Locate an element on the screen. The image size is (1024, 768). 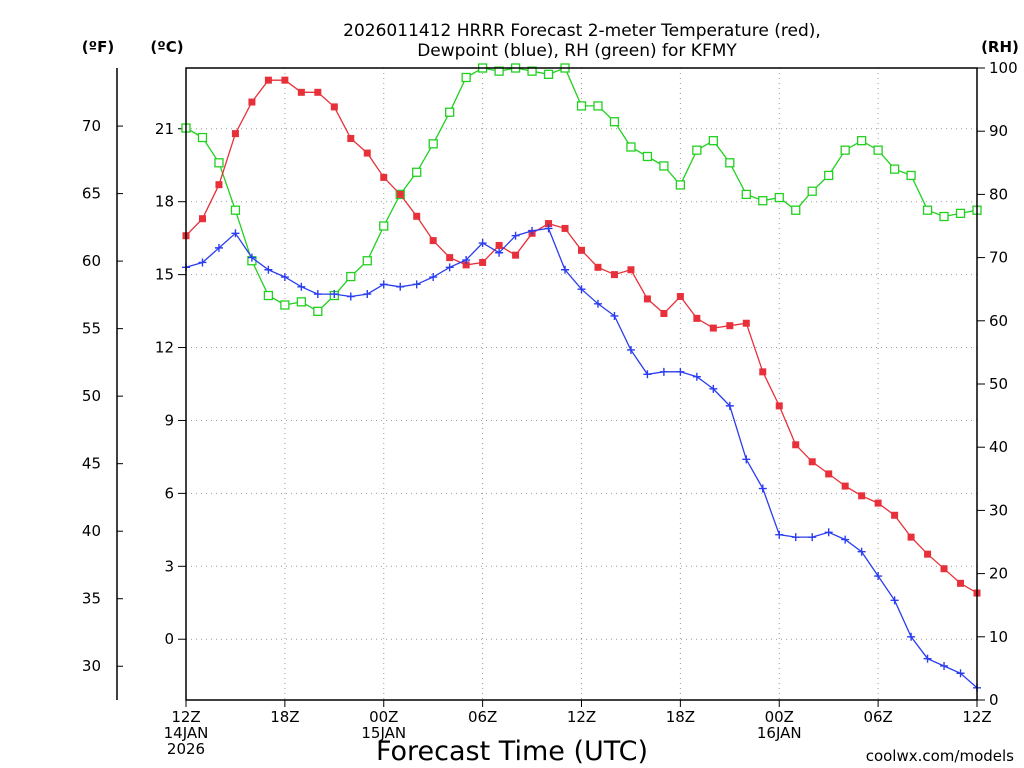
rh-tick-label: 10 is located at coordinates (998, 637).